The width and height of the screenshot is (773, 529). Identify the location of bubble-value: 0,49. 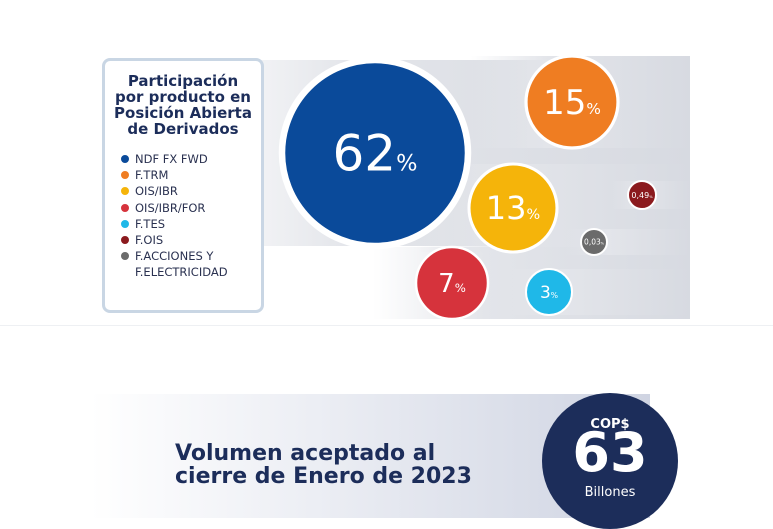
(640, 195).